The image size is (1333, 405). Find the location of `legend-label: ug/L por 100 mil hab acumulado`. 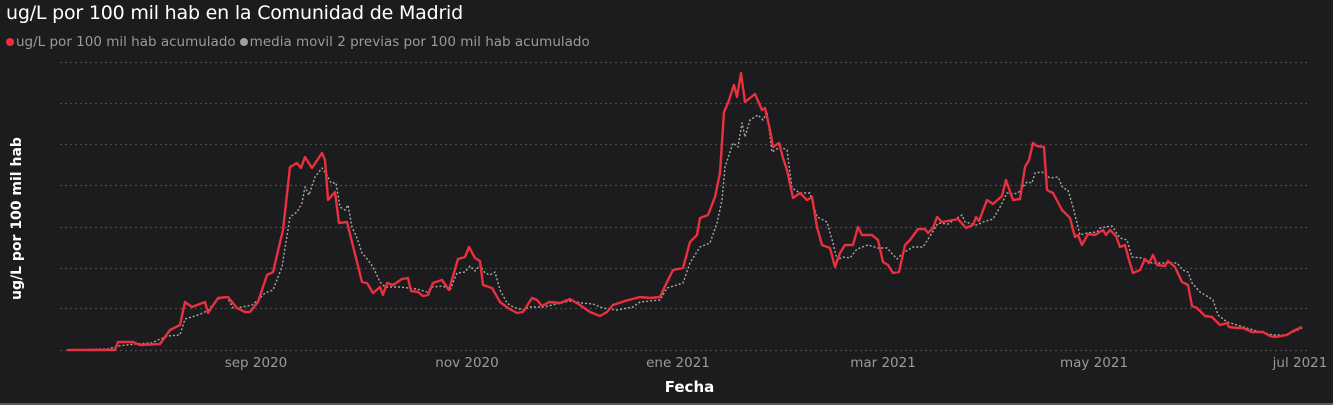

legend-label: ug/L por 100 mil hab acumulado is located at coordinates (126, 42).